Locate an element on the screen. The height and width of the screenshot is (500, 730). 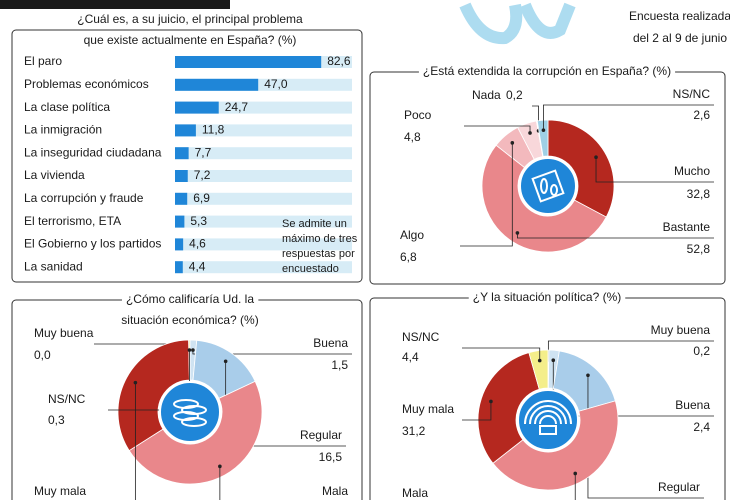
slice-label: Poco is located at coordinates (418, 115).